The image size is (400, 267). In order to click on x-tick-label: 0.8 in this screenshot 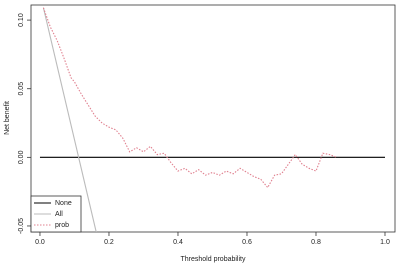, I will do `click(316, 242)`.